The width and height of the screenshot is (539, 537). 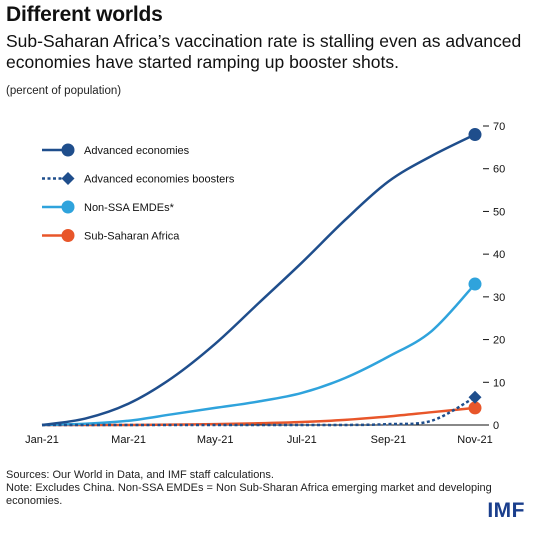 I want to click on y-tick-label: 40, so click(x=499, y=255).